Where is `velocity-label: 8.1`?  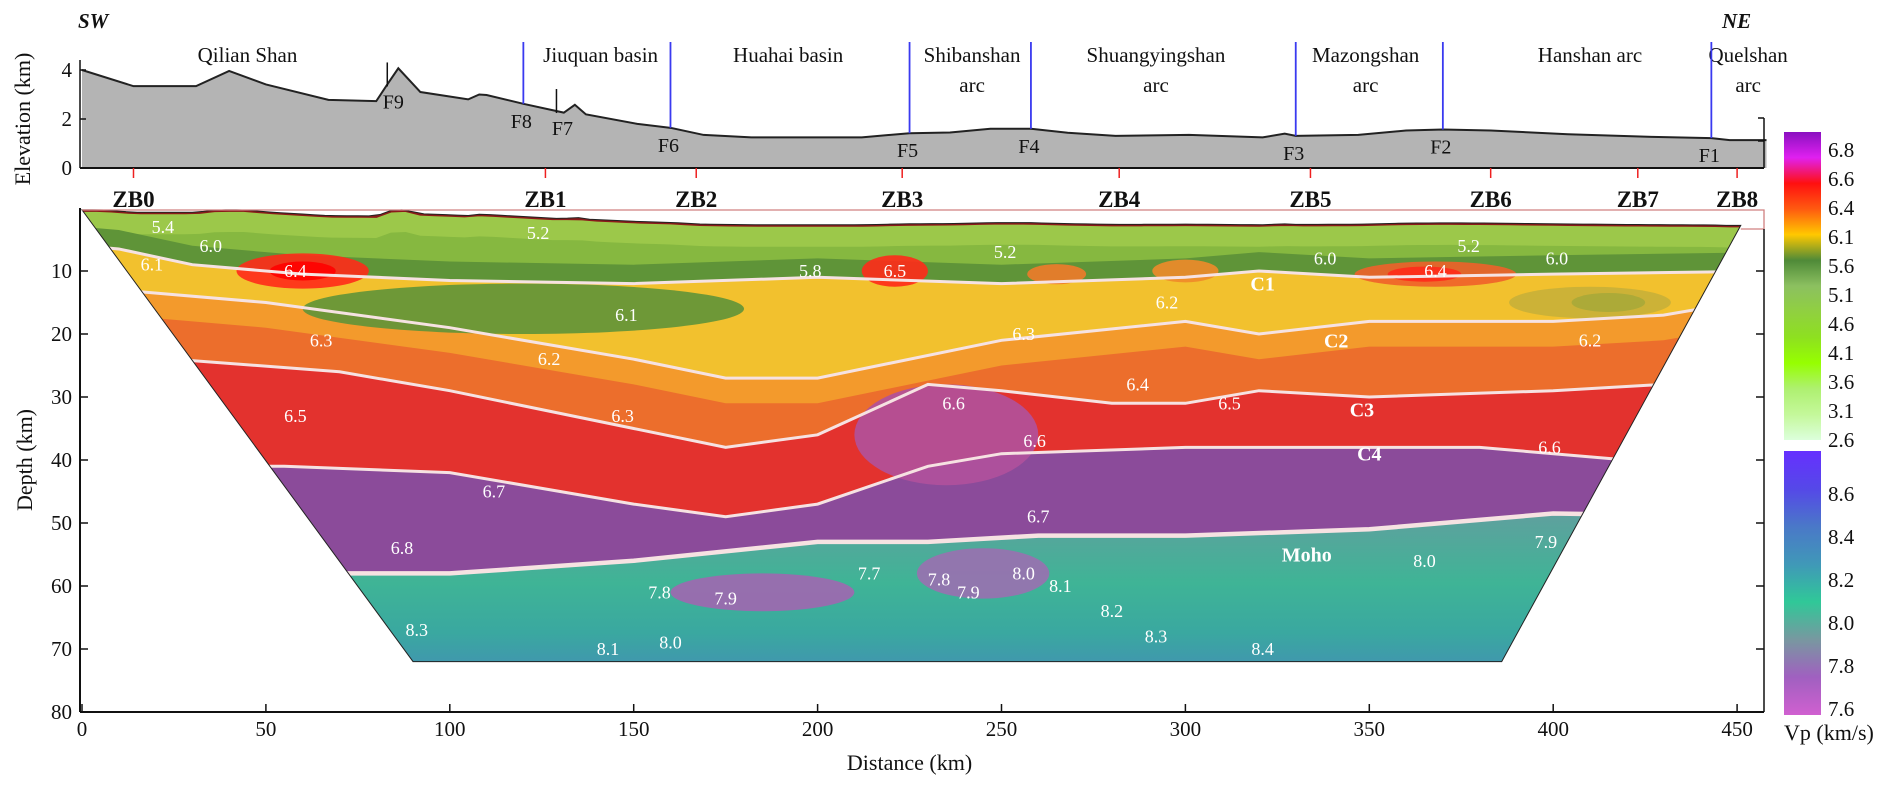 velocity-label: 8.1 is located at coordinates (608, 649).